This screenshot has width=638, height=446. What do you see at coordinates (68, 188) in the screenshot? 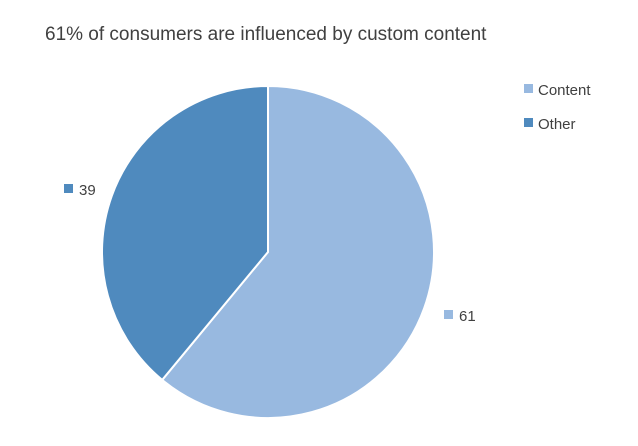
I see `data-label-swatch-other` at bounding box center [68, 188].